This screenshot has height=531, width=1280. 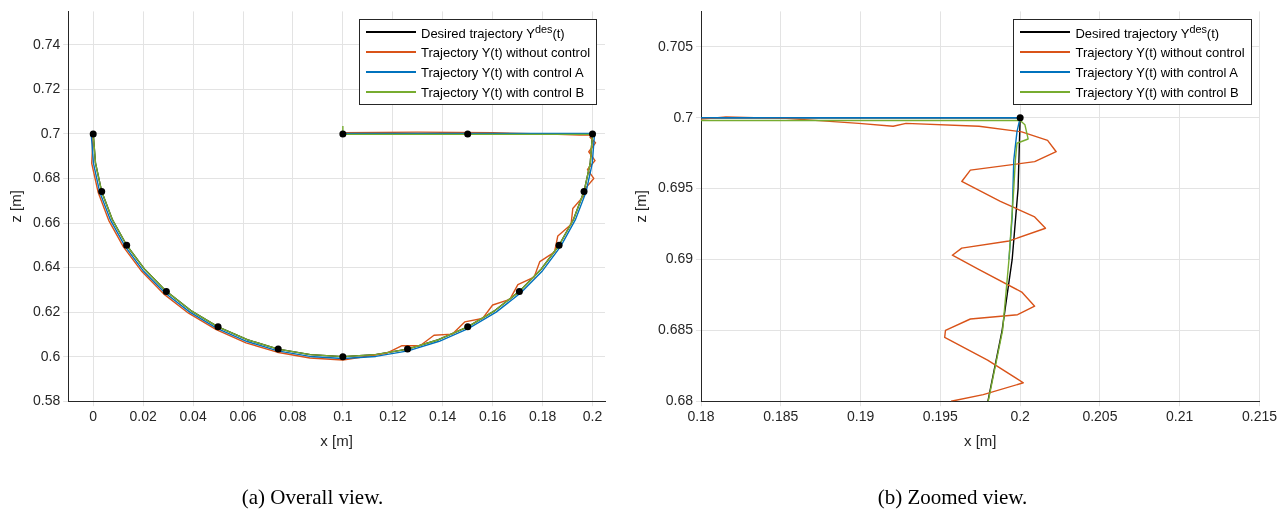 What do you see at coordinates (1259, 416) in the screenshot?
I see `x-tick-label: 0.215` at bounding box center [1259, 416].